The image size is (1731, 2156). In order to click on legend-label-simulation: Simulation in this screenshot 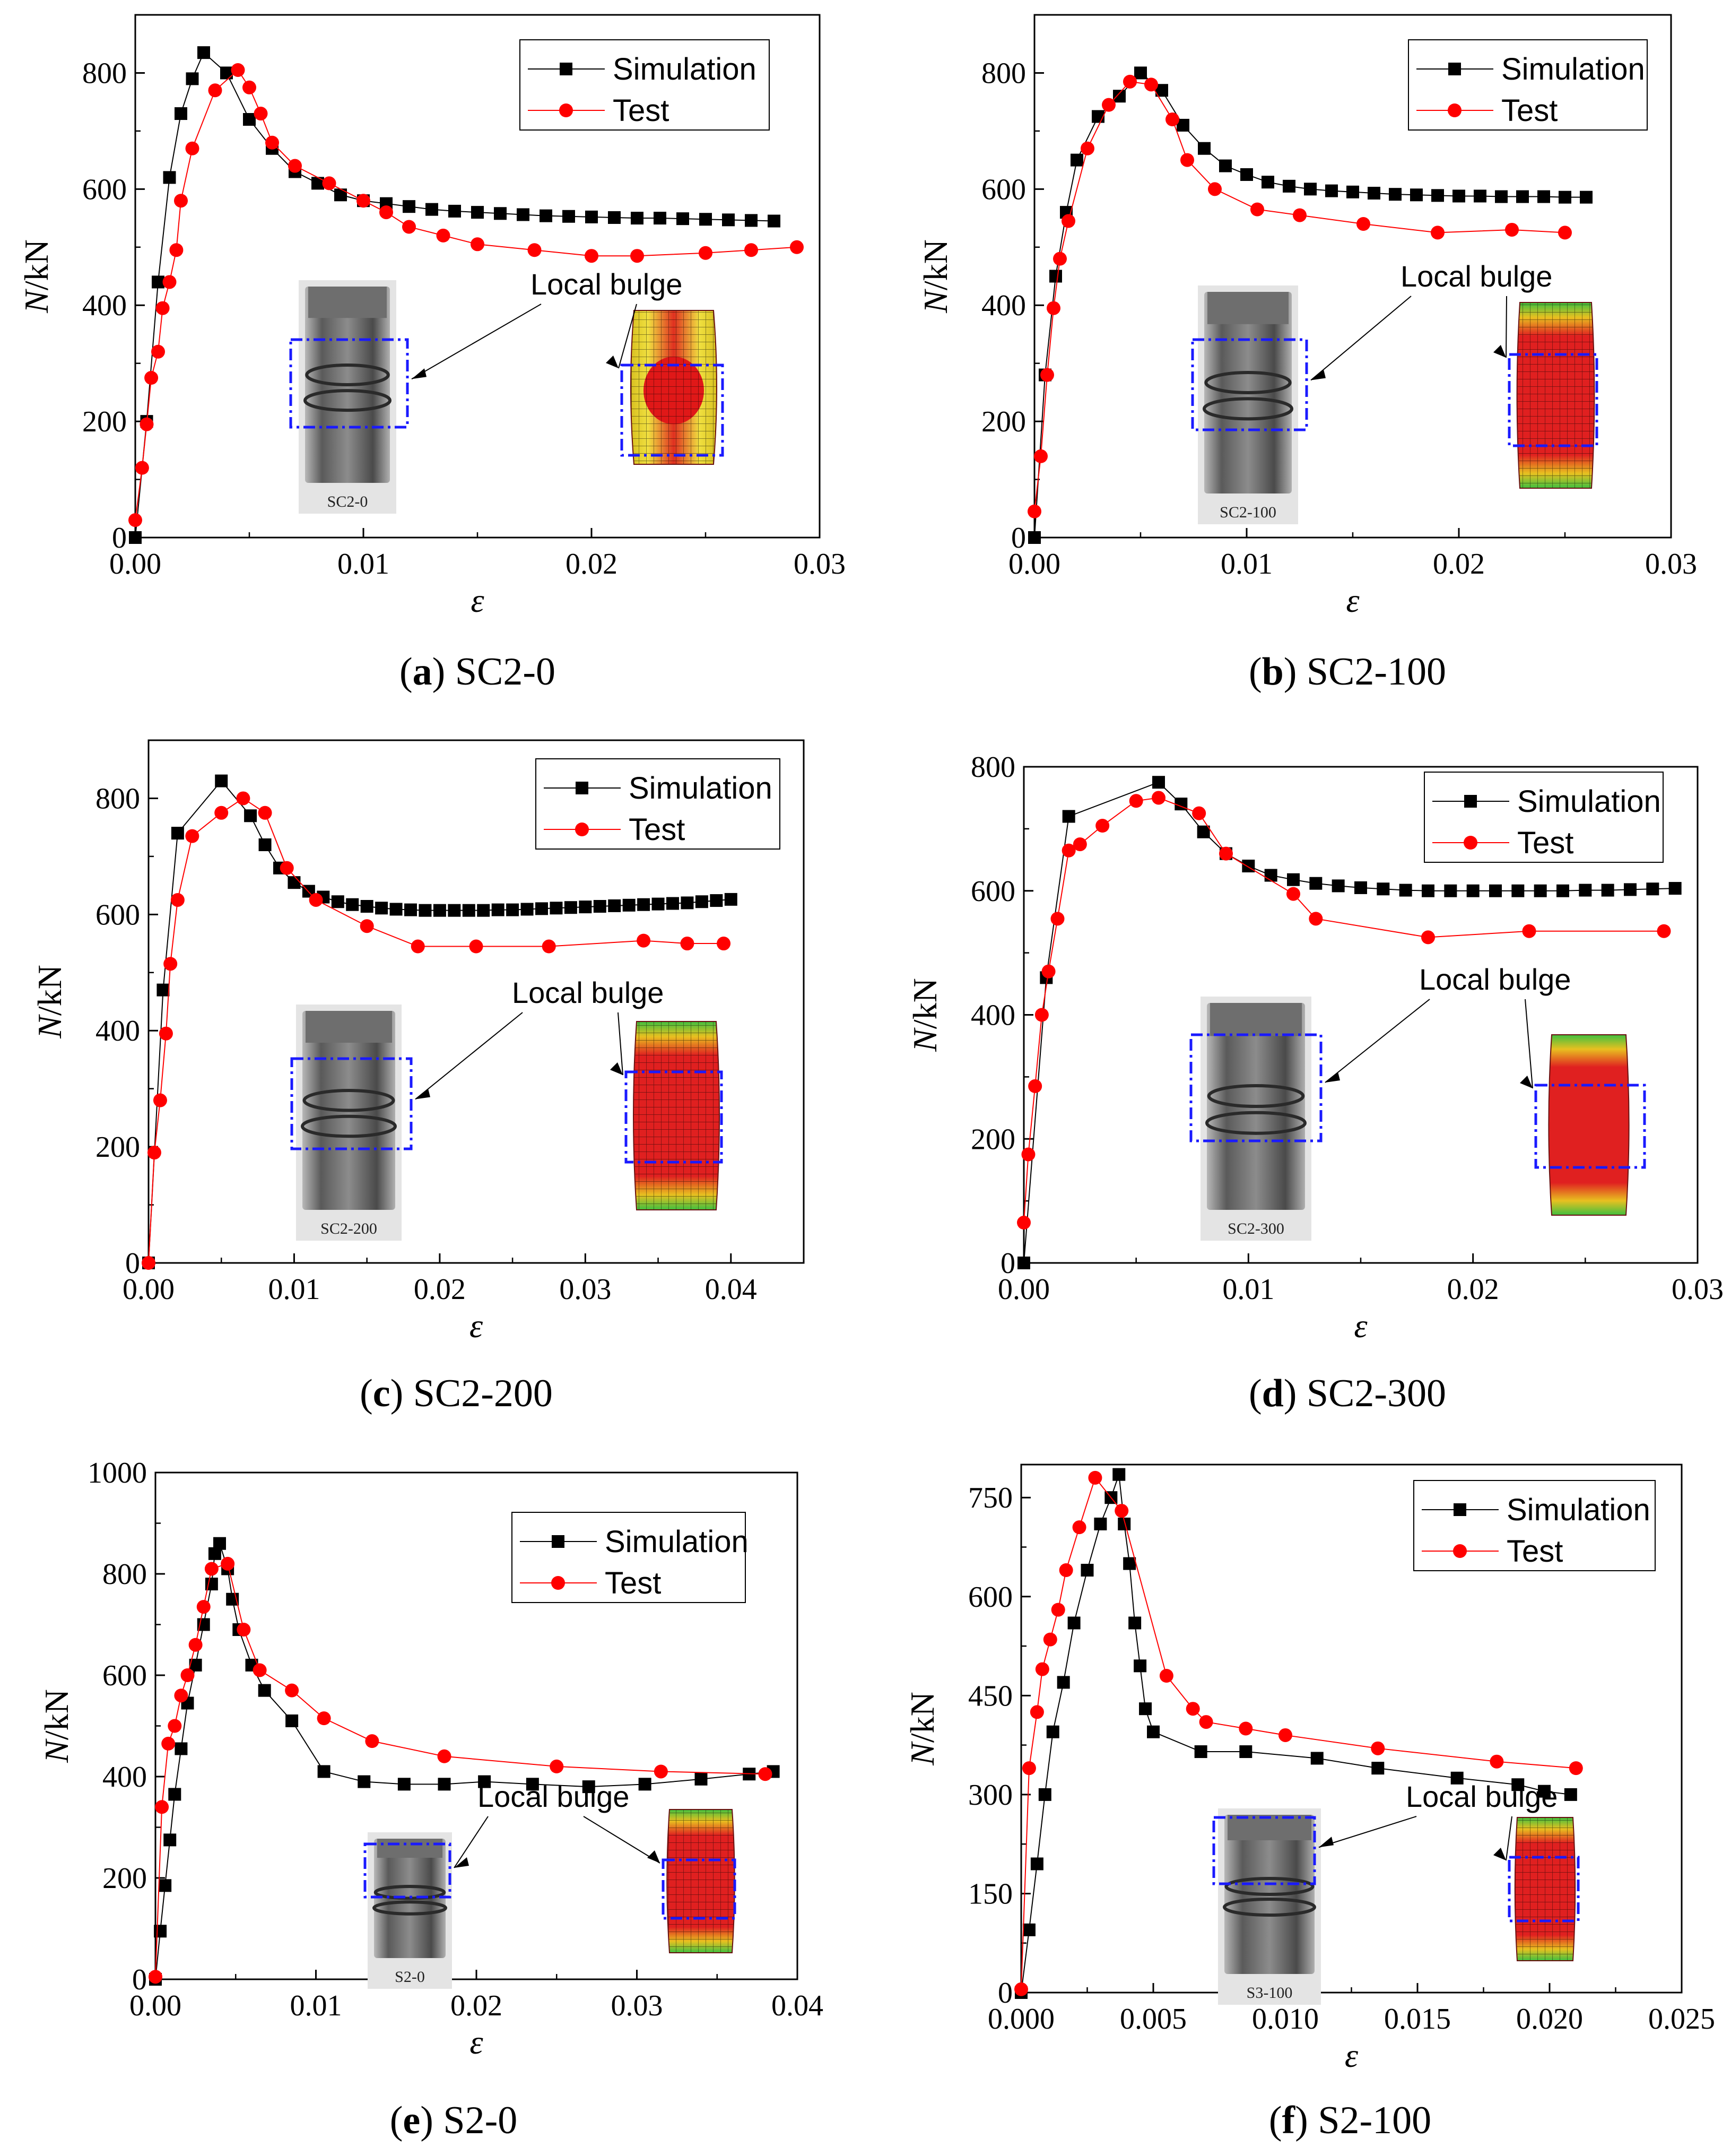, I will do `click(1578, 1510)`.